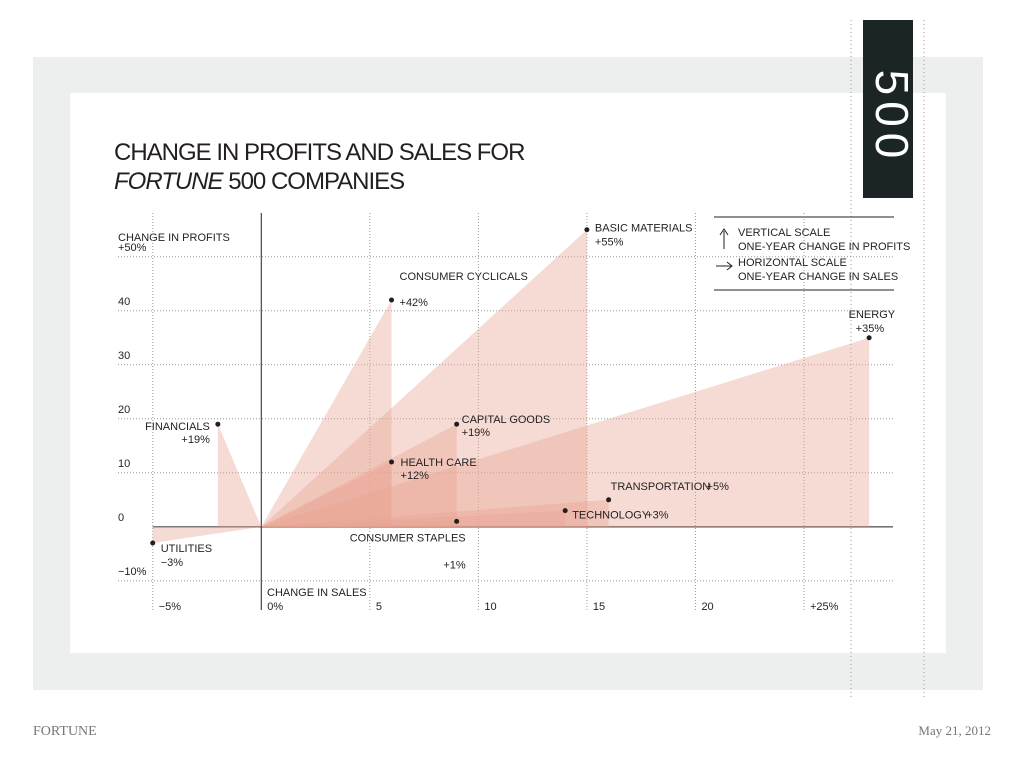 The height and width of the screenshot is (768, 1024). Describe the element at coordinates (170, 607) in the screenshot. I see `x-tick-label: −5%` at that location.